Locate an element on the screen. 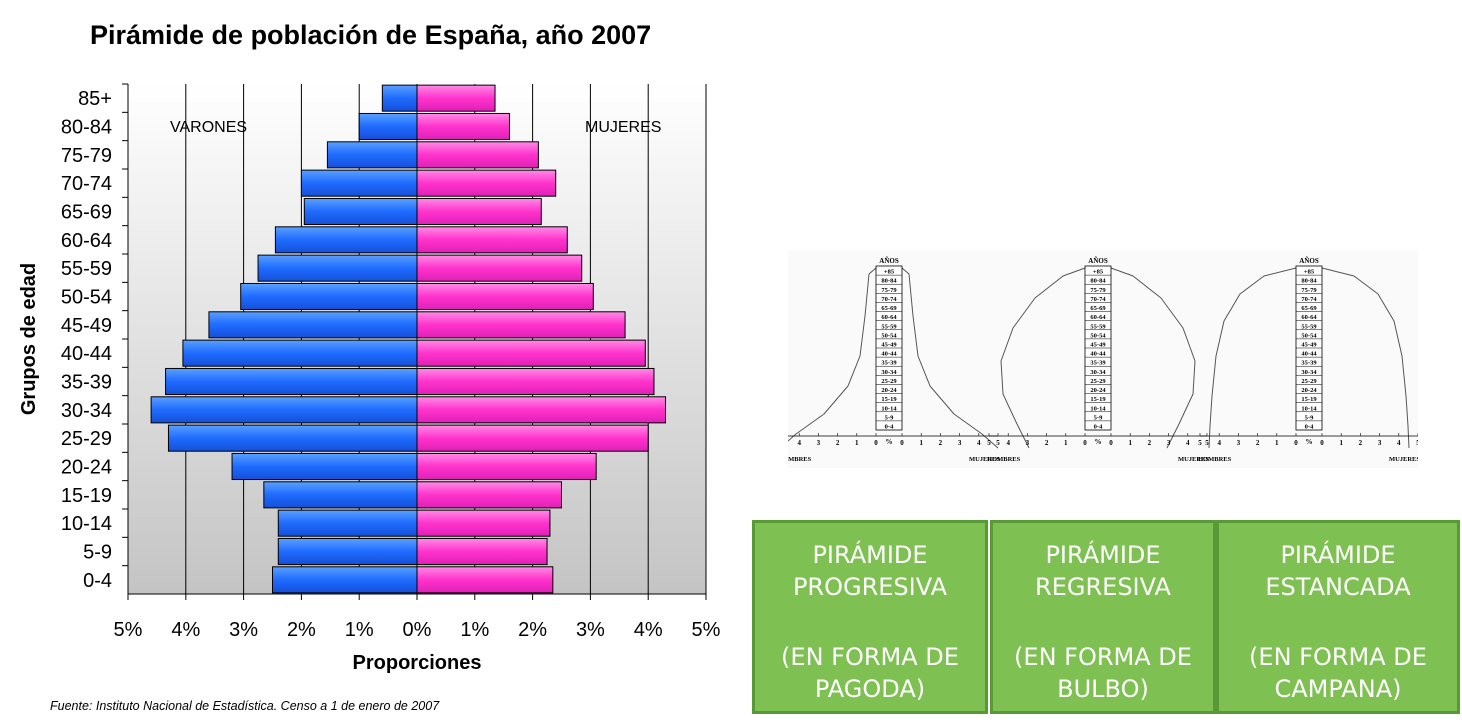 The width and height of the screenshot is (1462, 724). type-box-estancada: PIRÁMIDE ESTANCADA (EN FORMA DE CAMPANA) is located at coordinates (1338, 617).